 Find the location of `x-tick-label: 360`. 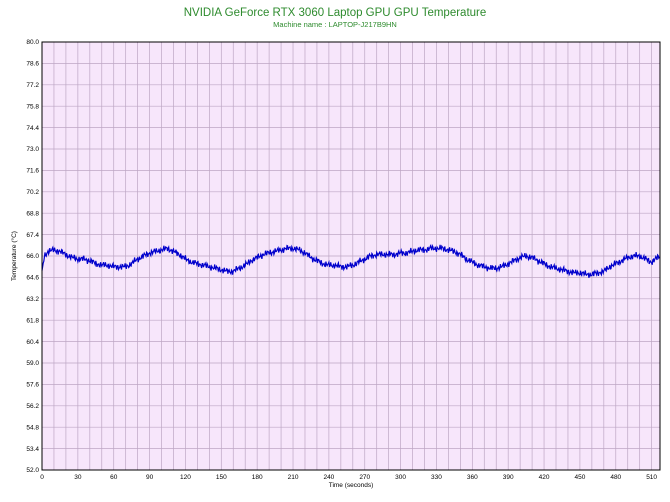

x-tick-label: 360 is located at coordinates (472, 477).